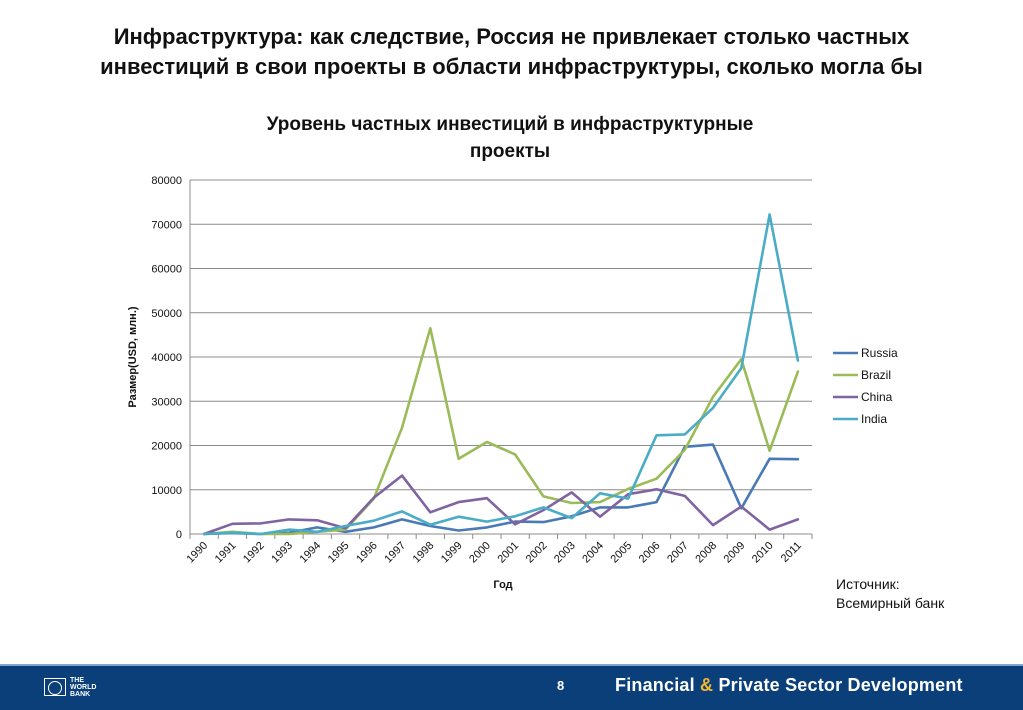 The image size is (1023, 710). I want to click on world-bank-globe-icon, so click(55, 687).